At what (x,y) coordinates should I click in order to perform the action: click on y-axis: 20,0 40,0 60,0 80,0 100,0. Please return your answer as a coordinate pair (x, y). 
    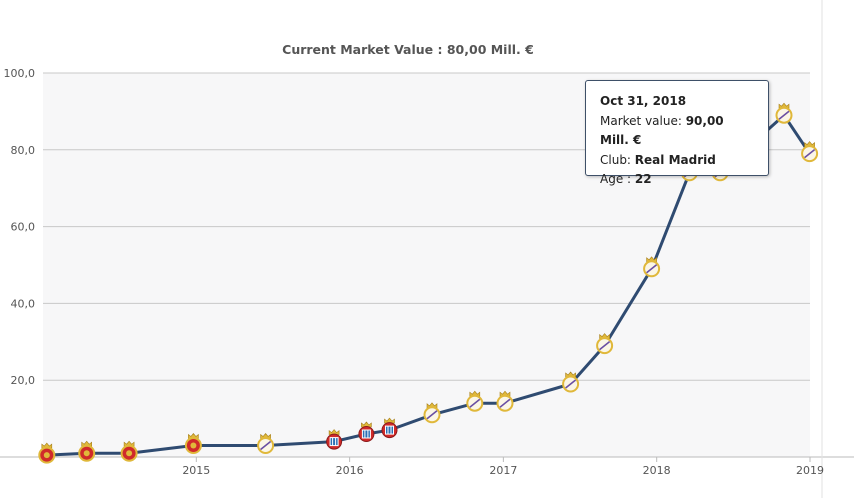
    Looking at the image, I should click on (20, 227).